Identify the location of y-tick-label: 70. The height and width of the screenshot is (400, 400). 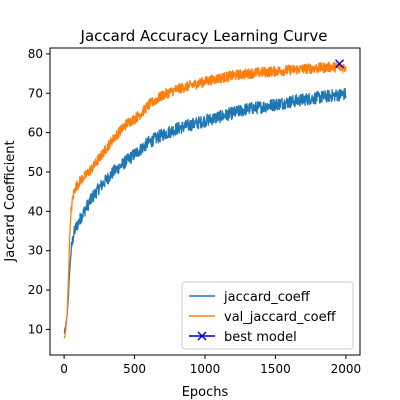
(35, 93).